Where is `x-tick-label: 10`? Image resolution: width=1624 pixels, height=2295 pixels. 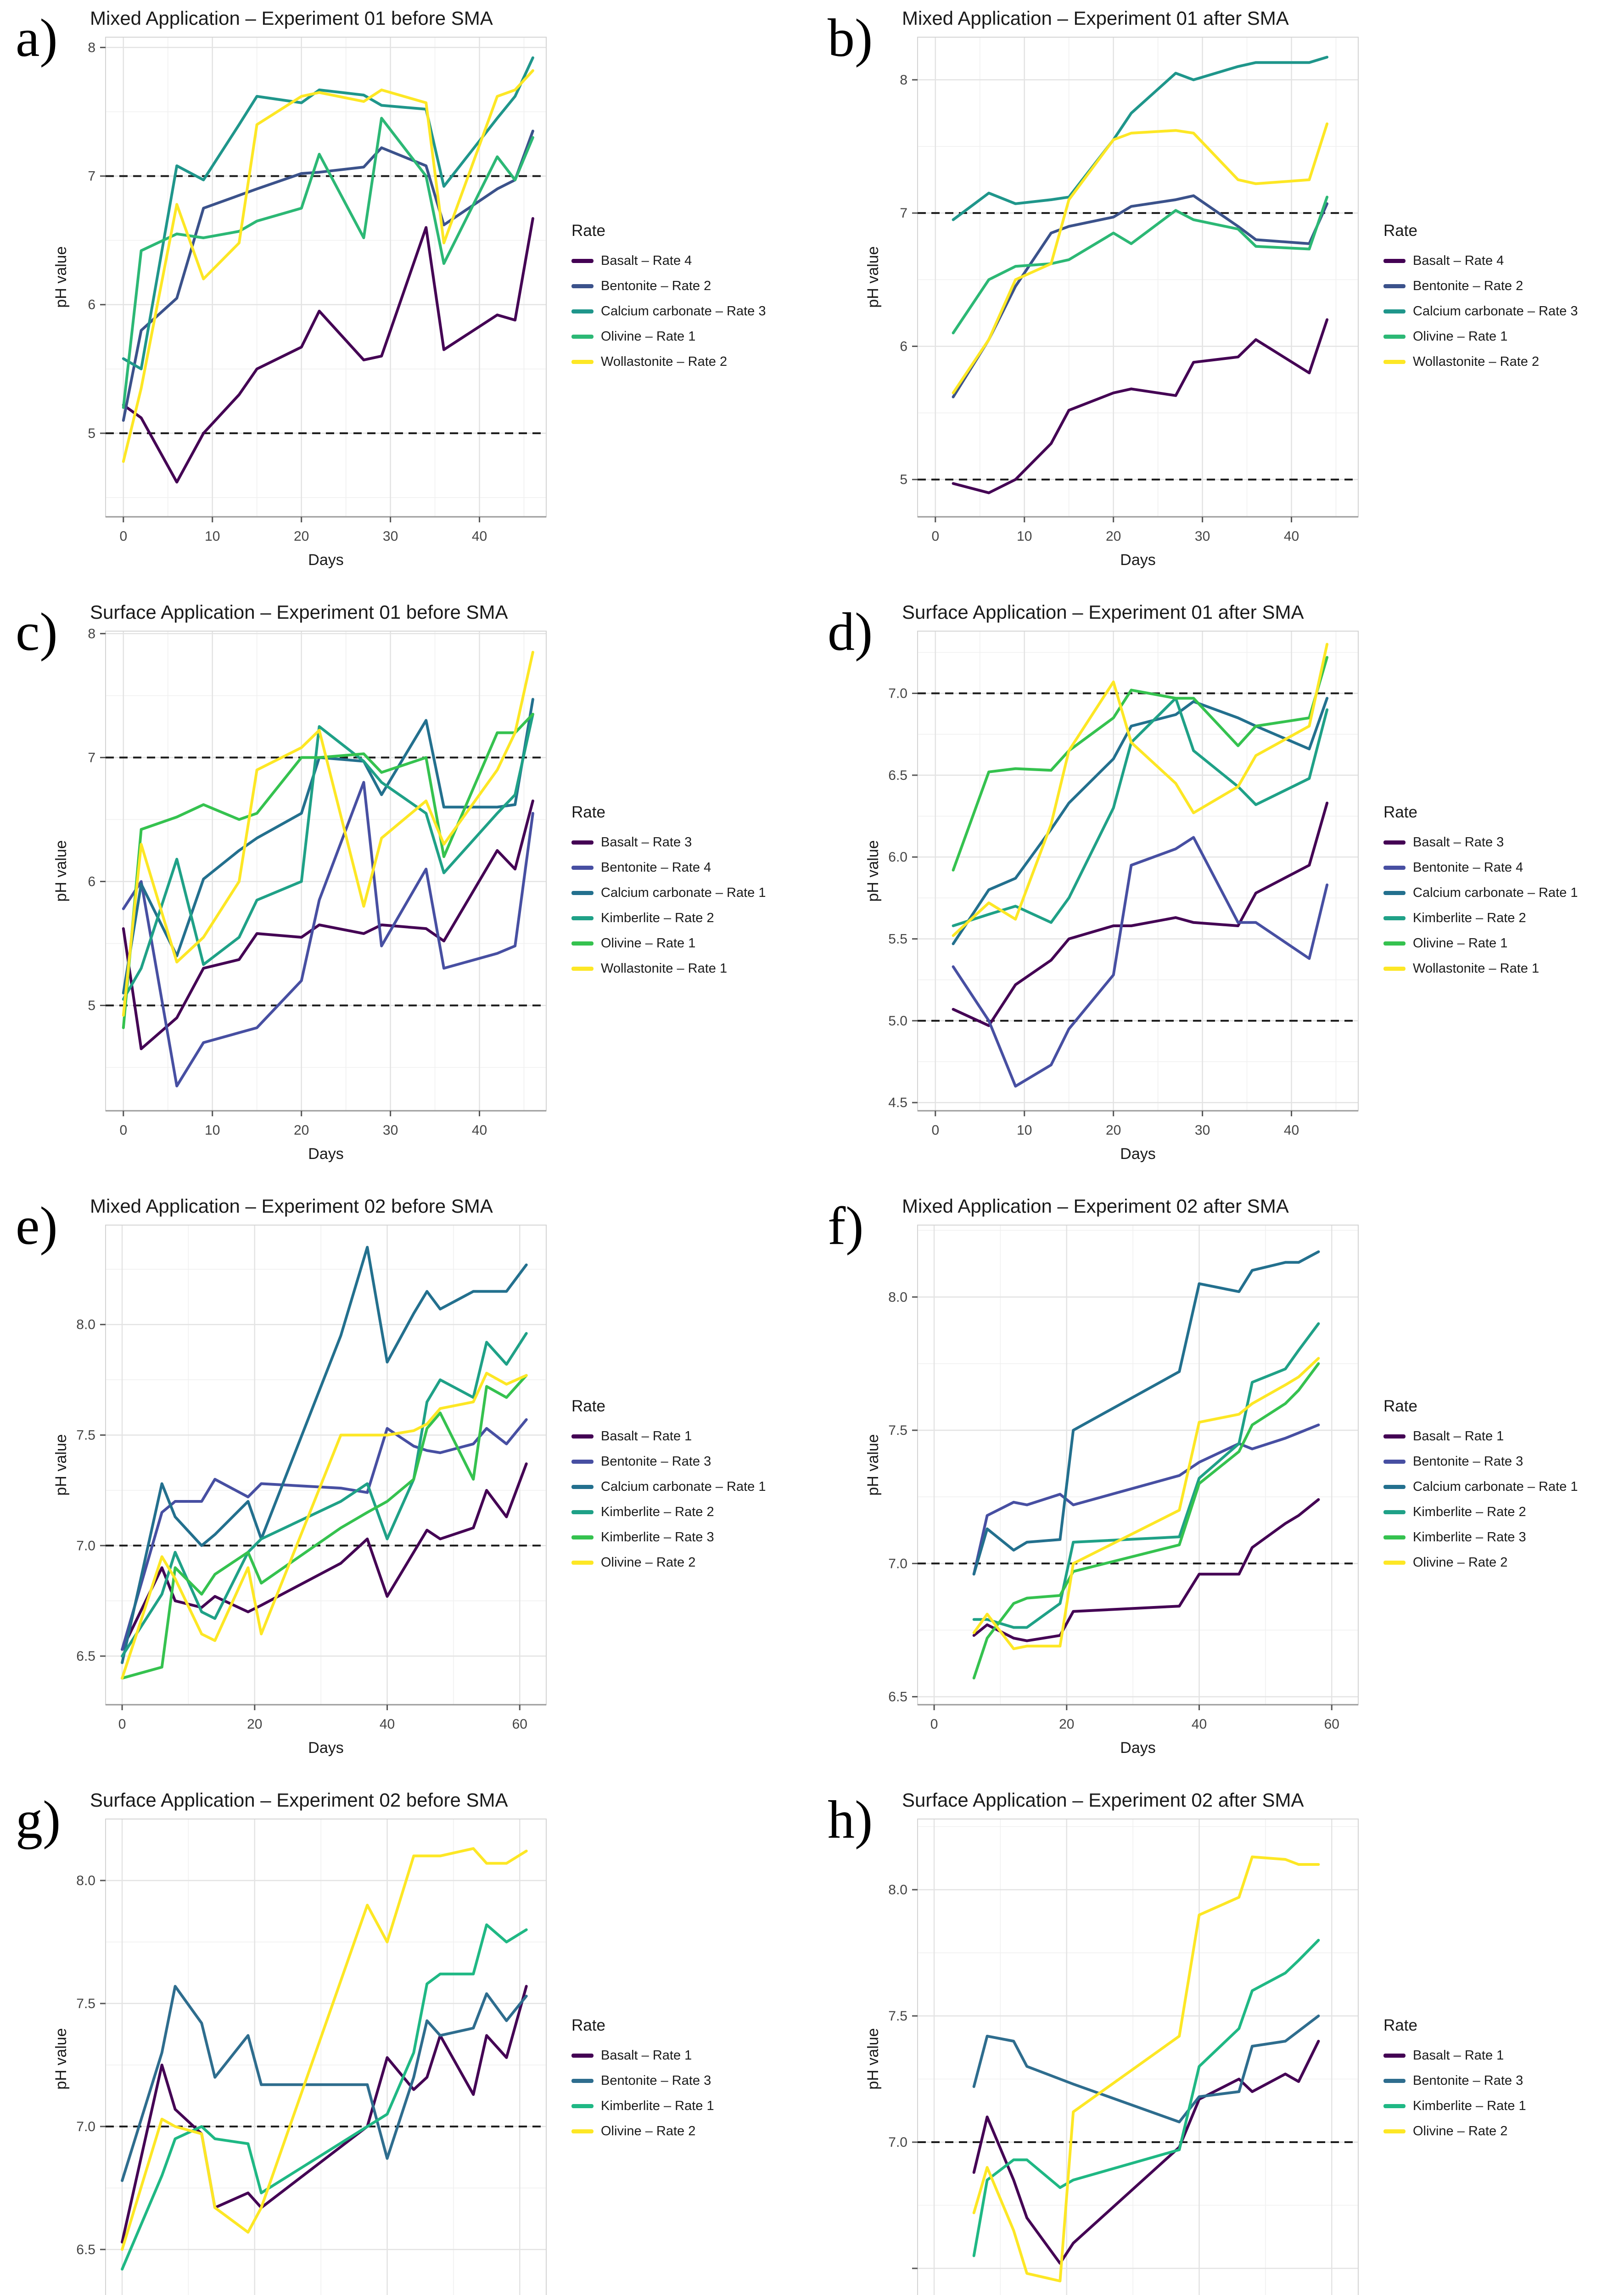
x-tick-label: 10 is located at coordinates (1024, 536).